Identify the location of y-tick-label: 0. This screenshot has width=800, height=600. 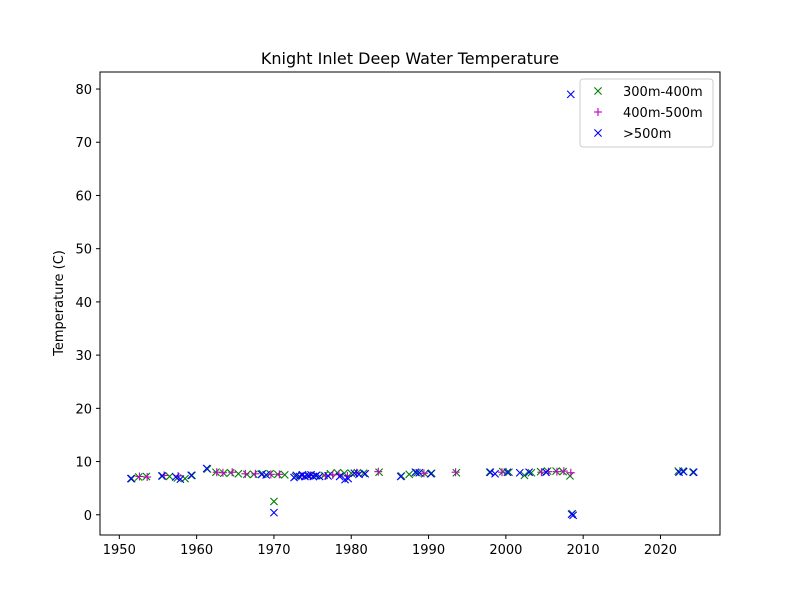
(88, 516).